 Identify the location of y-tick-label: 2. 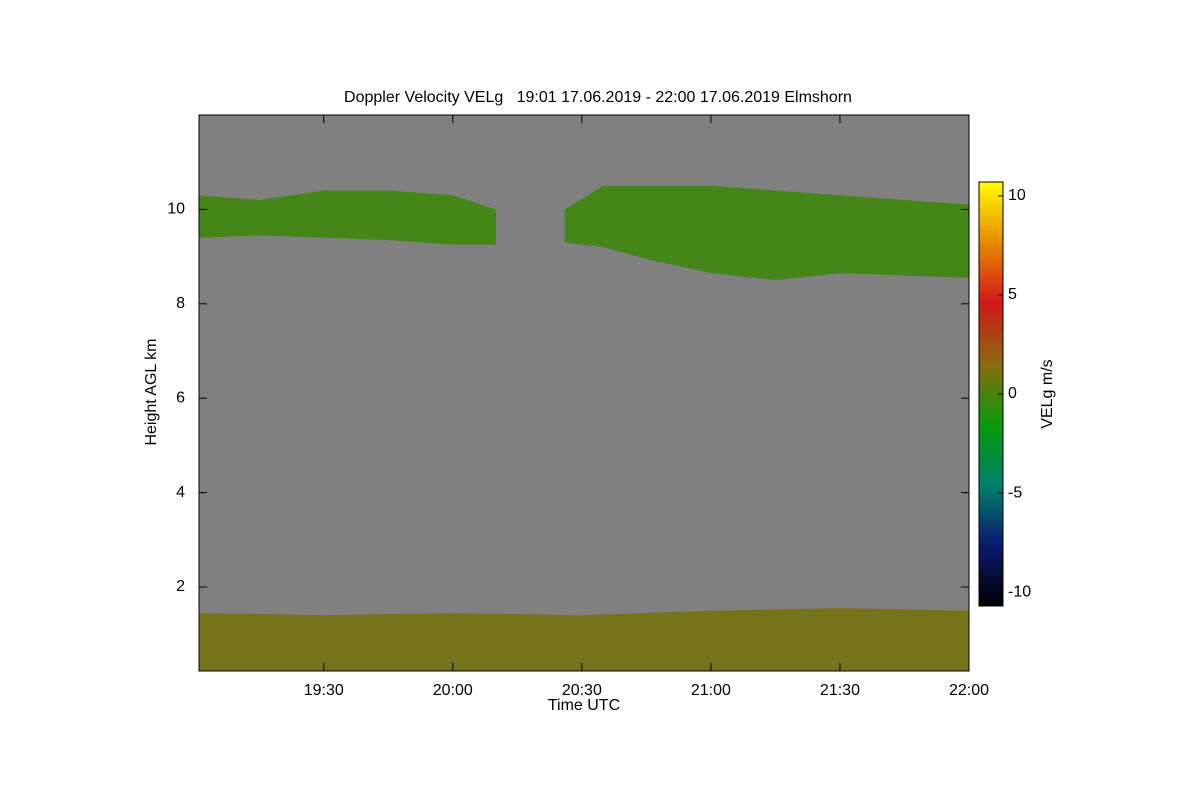
(180, 586).